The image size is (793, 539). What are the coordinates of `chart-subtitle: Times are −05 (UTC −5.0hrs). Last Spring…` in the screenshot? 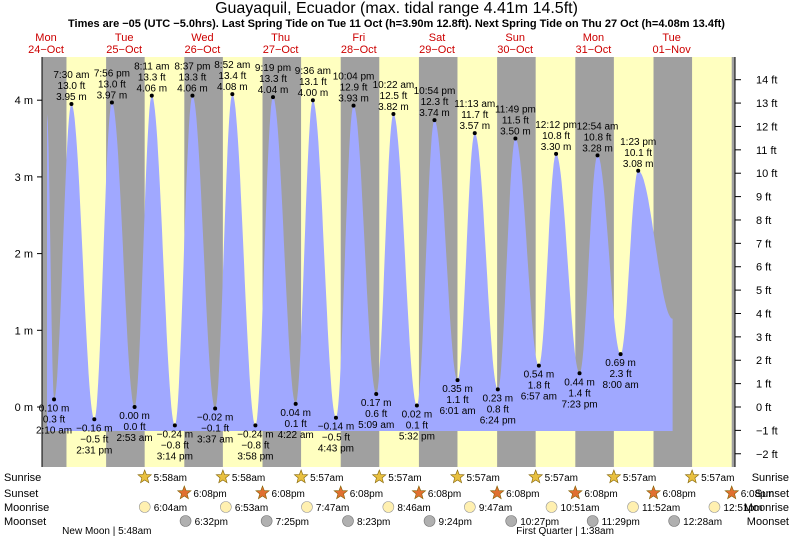 It's located at (396, 24).